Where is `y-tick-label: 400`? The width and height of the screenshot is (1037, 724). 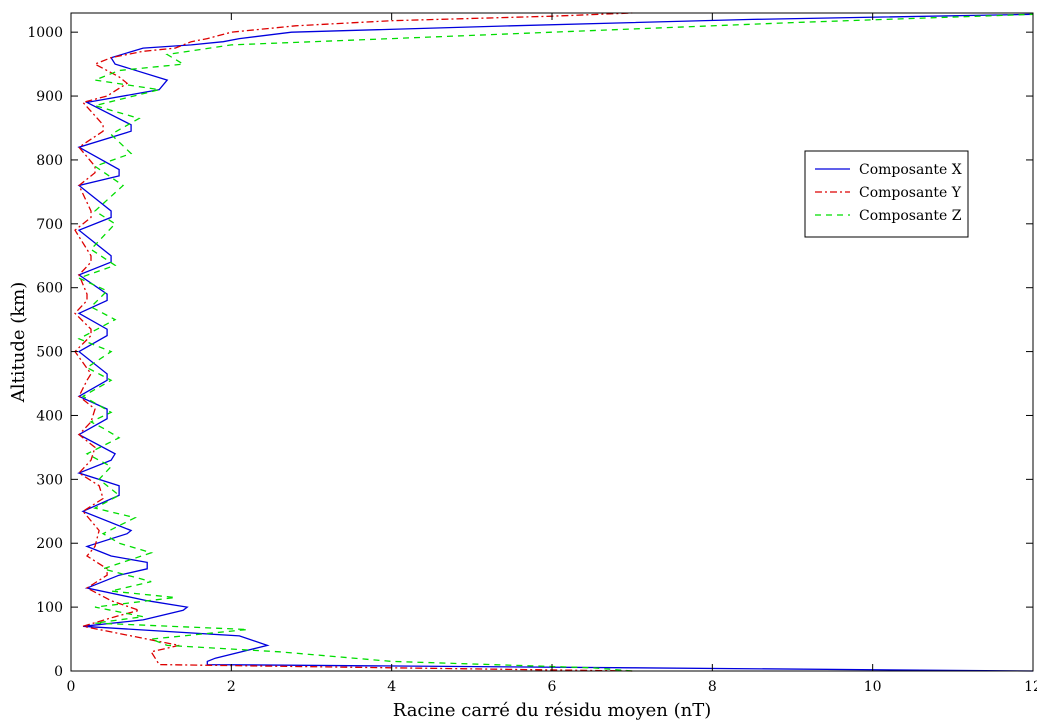 y-tick-label: 400 is located at coordinates (49, 416).